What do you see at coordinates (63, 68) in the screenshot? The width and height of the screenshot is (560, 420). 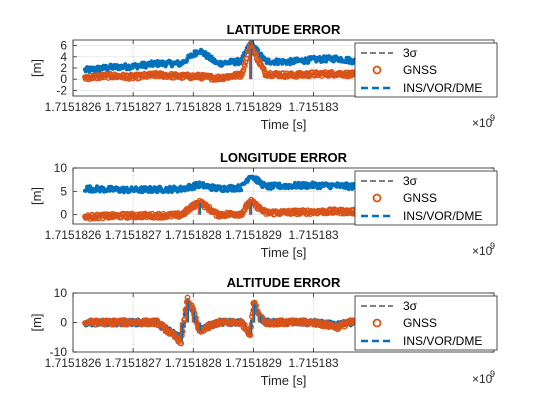 I see `y-tick-label: 2` at bounding box center [63, 68].